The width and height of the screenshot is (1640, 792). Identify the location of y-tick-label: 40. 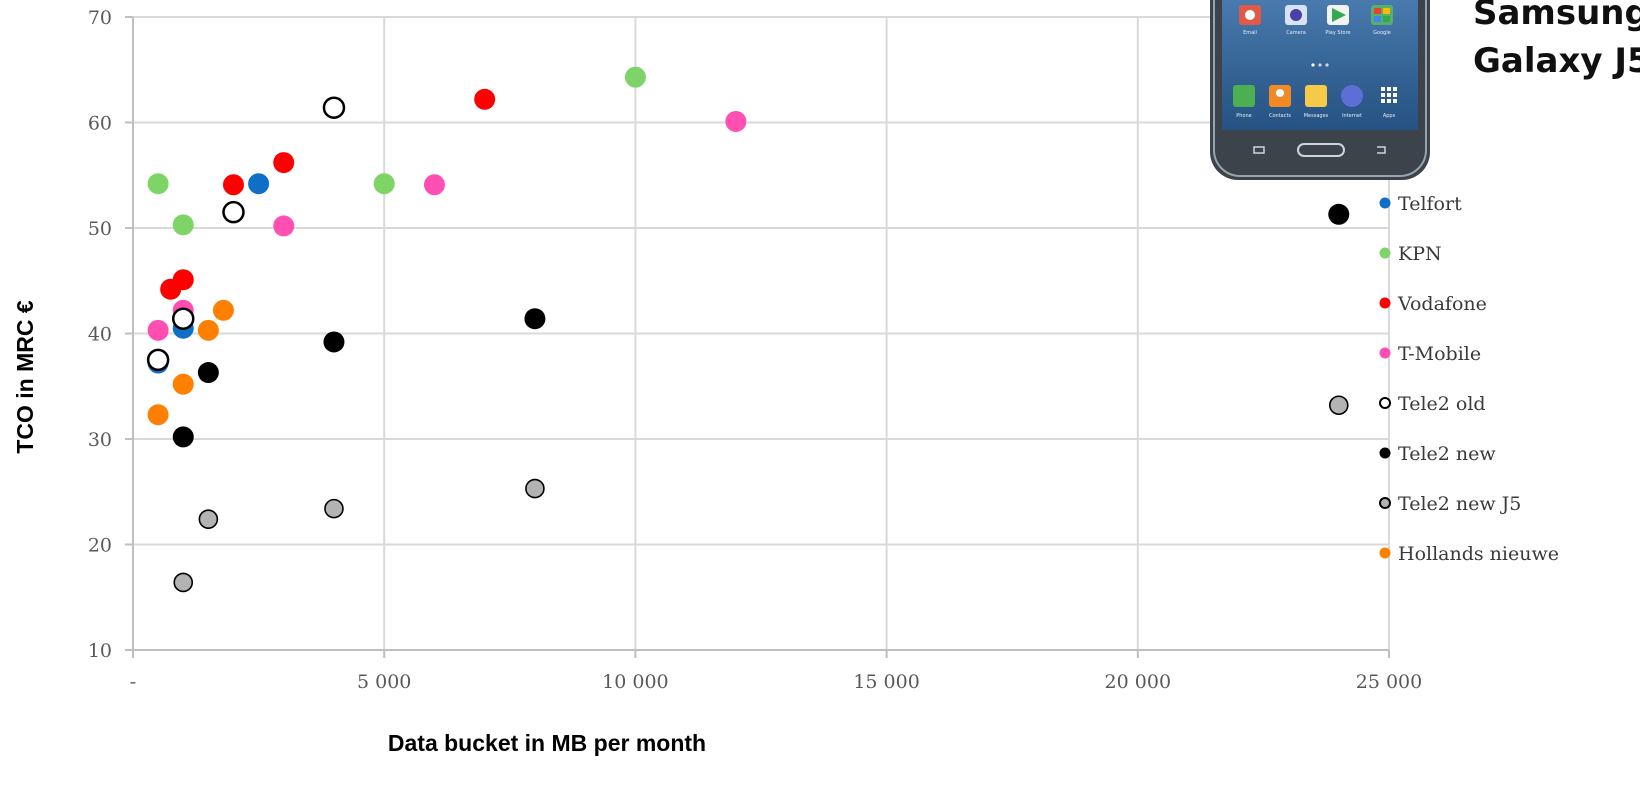
(100, 335).